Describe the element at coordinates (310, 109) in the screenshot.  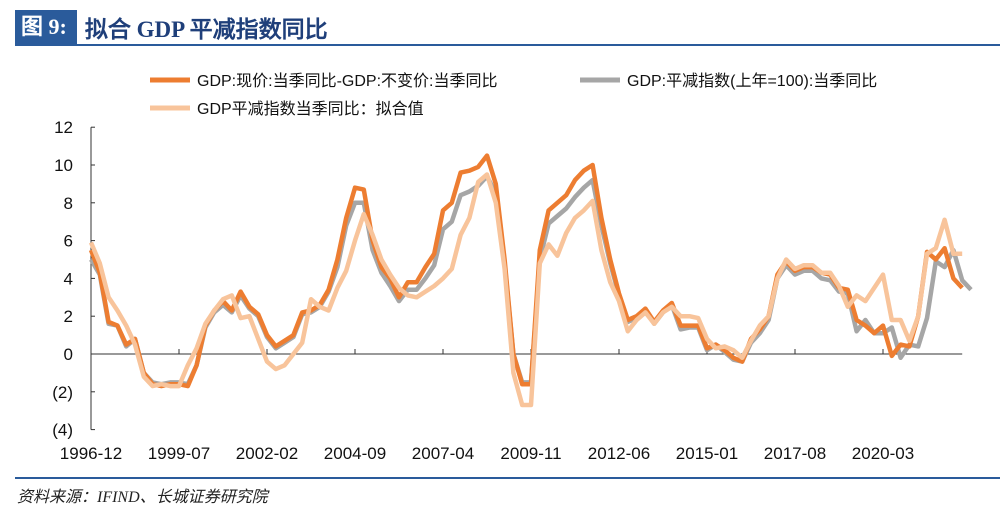
I see `legend-label-3: GDP平减指数当季同比：拟合值` at that location.